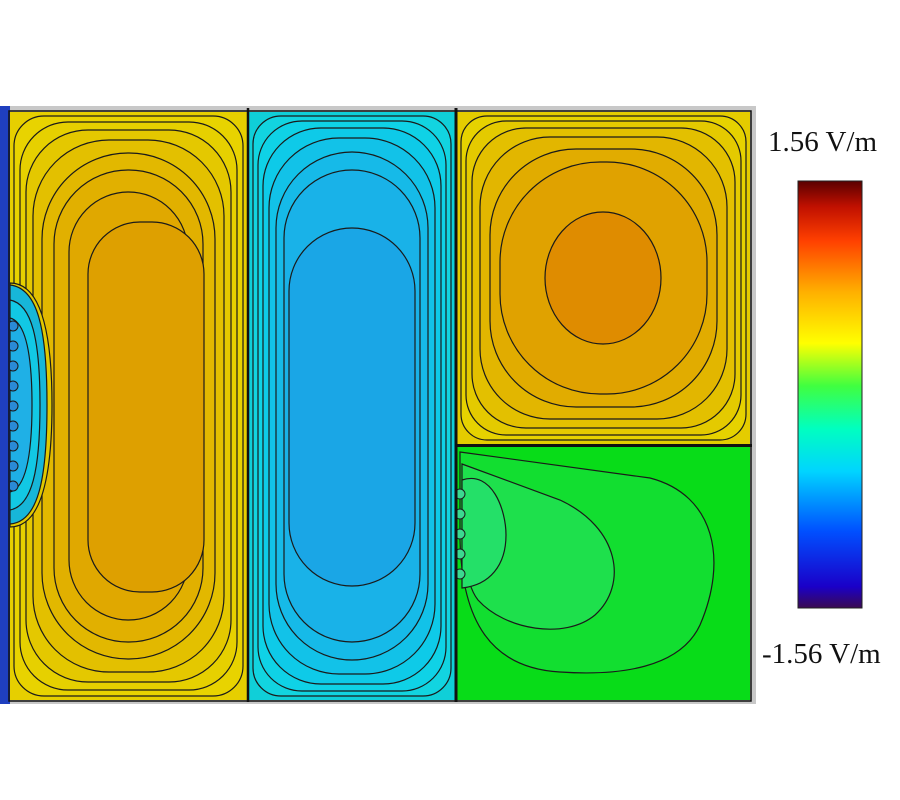  What do you see at coordinates (5, 405) in the screenshot?
I see `left-edge-strip` at bounding box center [5, 405].